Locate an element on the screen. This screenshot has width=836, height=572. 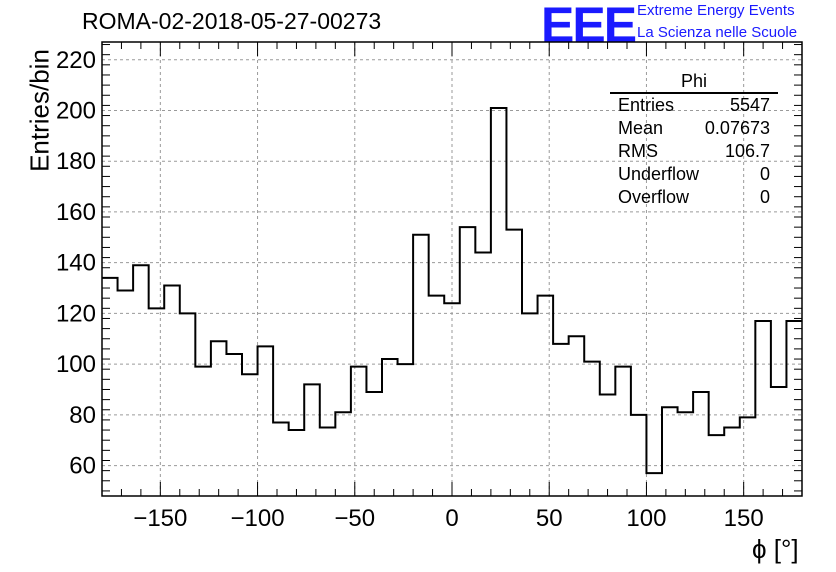
y-tick-label: 140 is located at coordinates (76, 263).